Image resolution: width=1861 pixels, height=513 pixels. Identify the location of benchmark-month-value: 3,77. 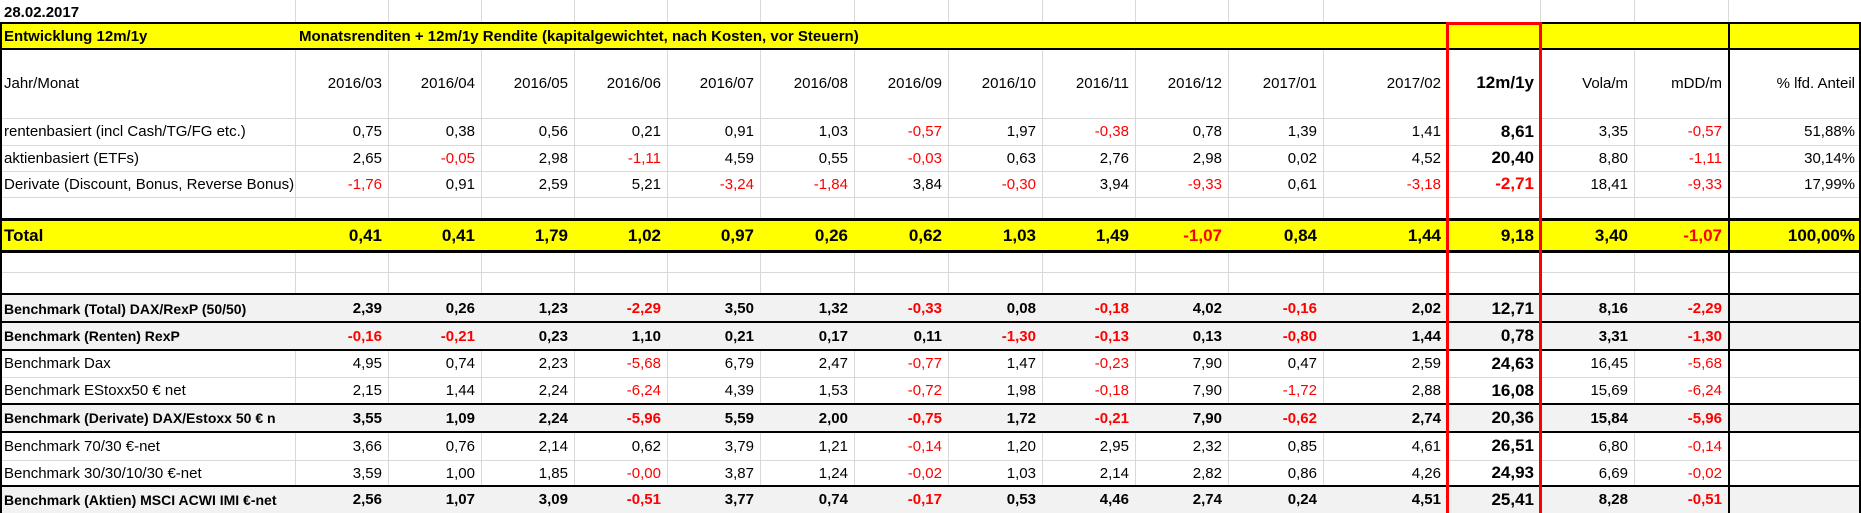
(739, 499).